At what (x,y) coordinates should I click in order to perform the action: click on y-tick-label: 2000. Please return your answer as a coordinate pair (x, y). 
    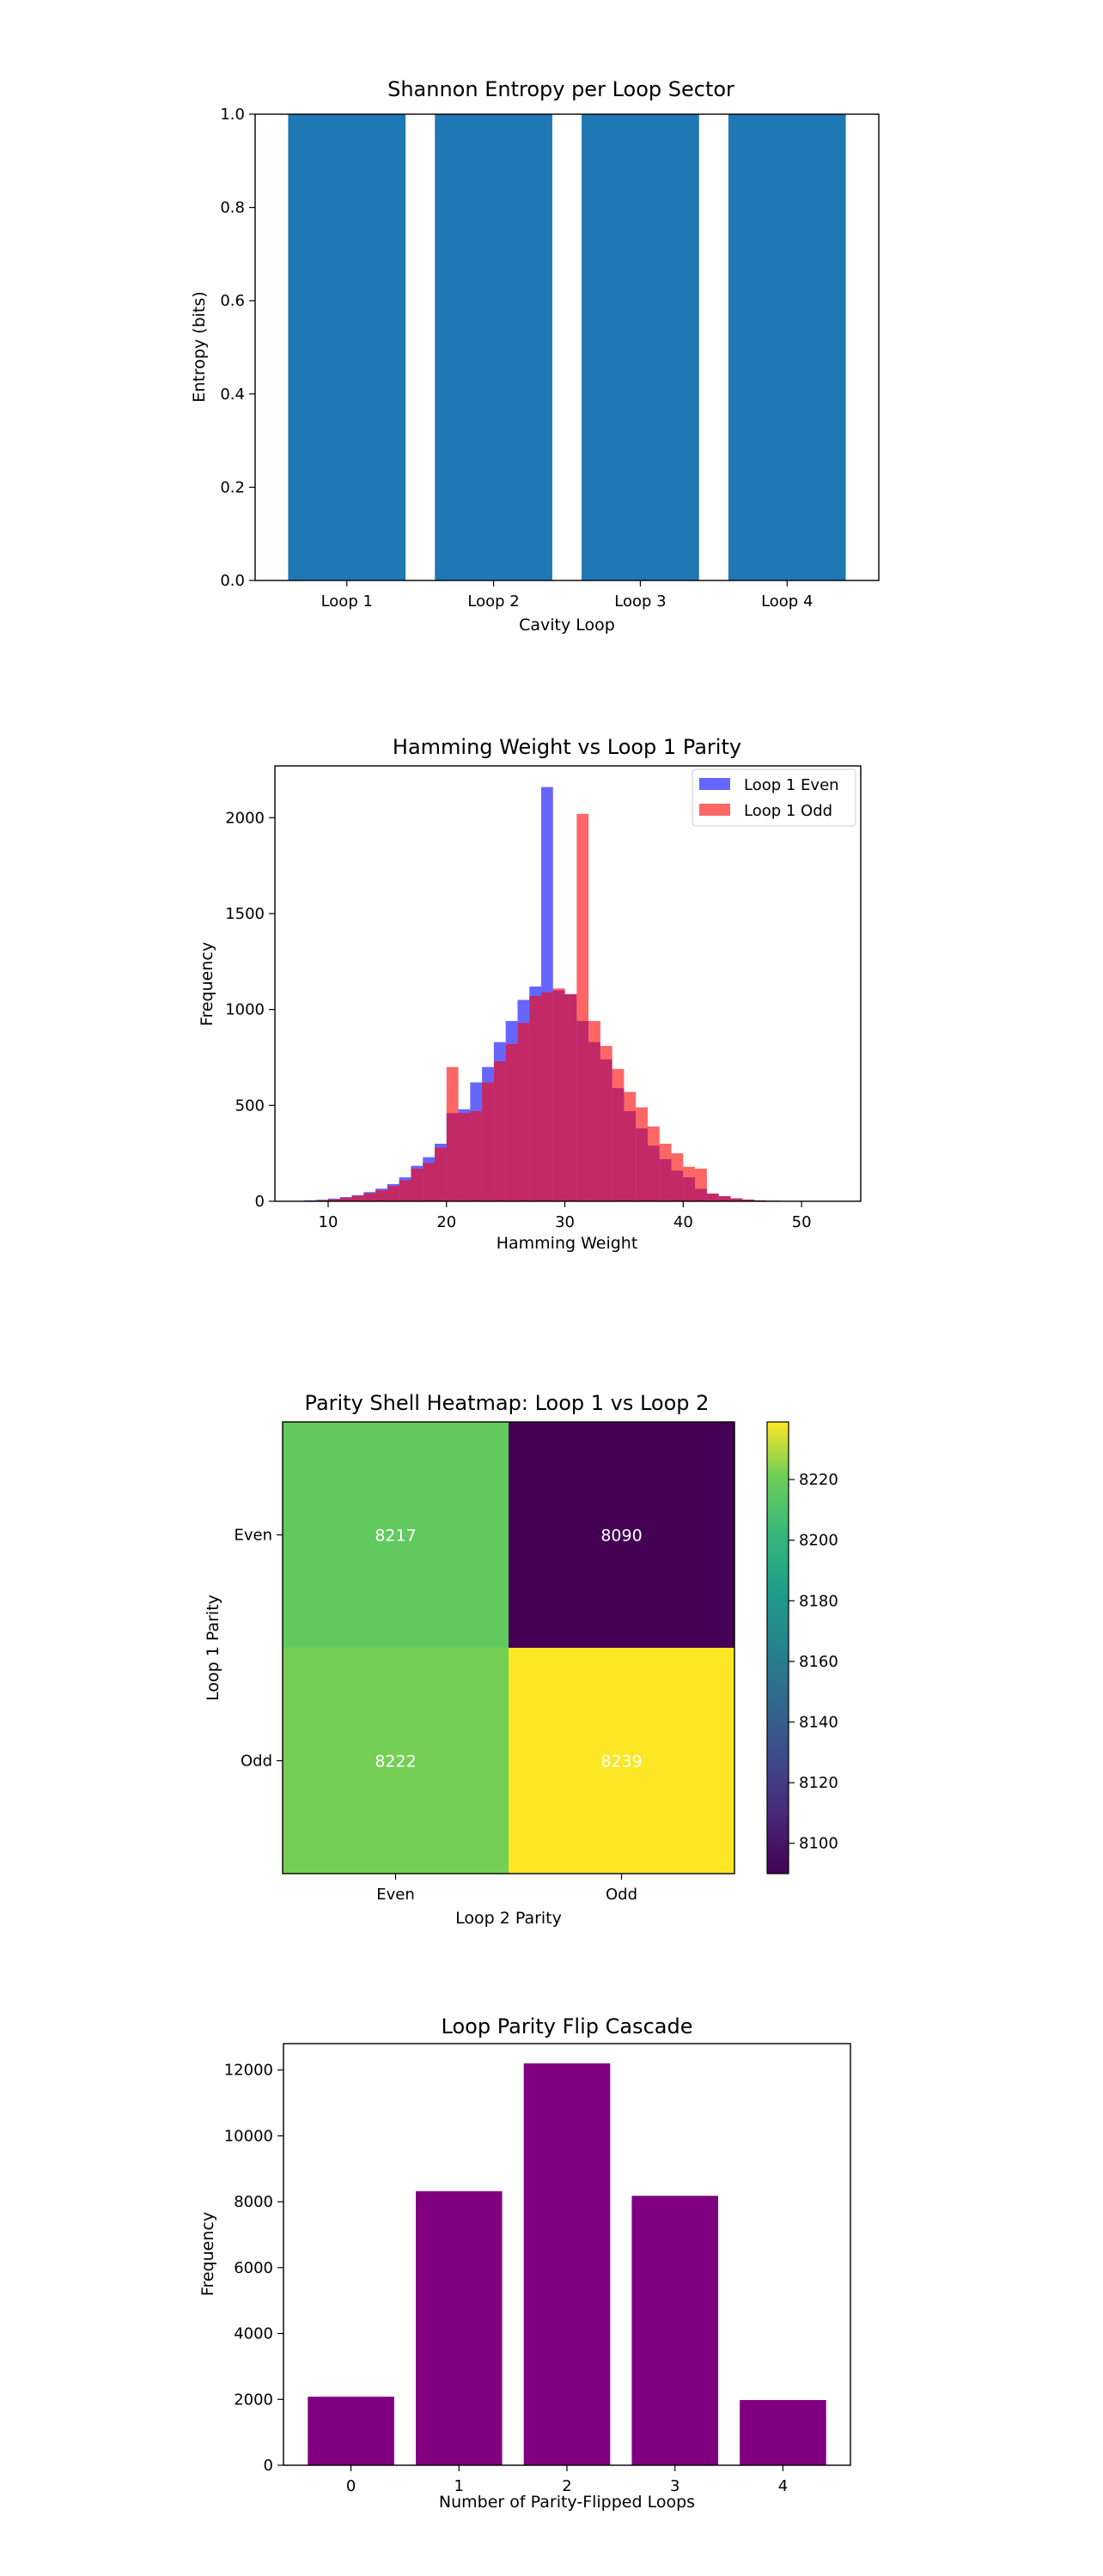
    Looking at the image, I should click on (253, 2400).